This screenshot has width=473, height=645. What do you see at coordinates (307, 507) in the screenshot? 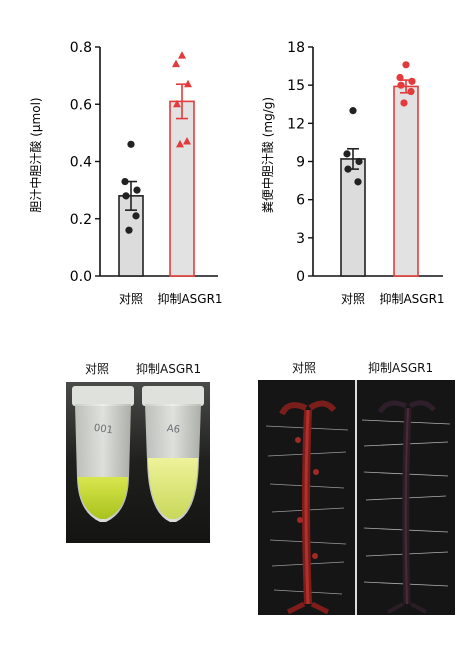
I see `intestine-control` at bounding box center [307, 507].